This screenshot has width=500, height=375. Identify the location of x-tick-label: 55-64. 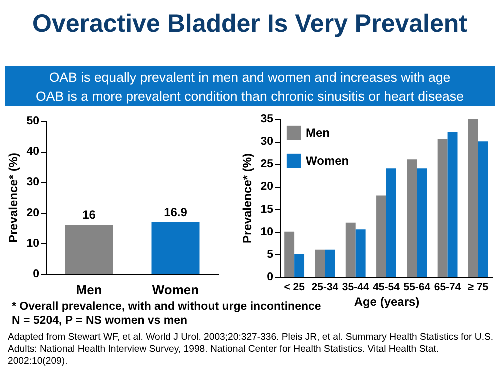
(417, 288).